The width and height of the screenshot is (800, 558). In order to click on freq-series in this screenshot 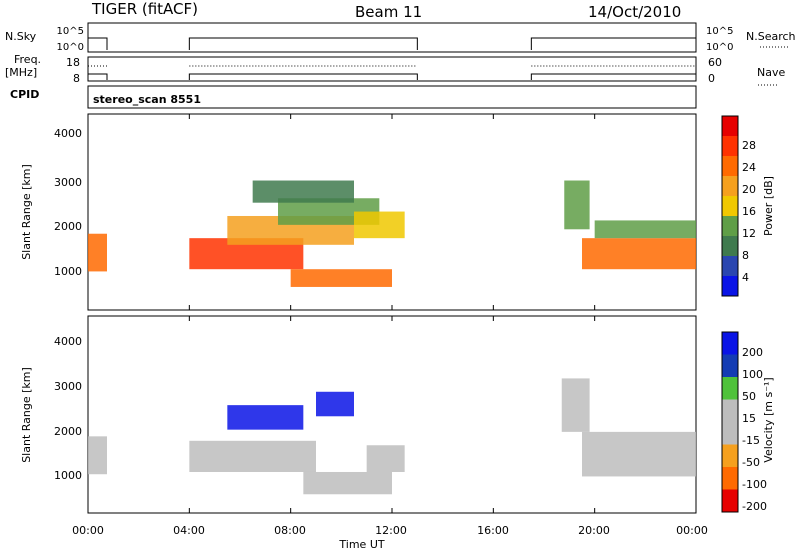, I will do `click(392, 72)`.